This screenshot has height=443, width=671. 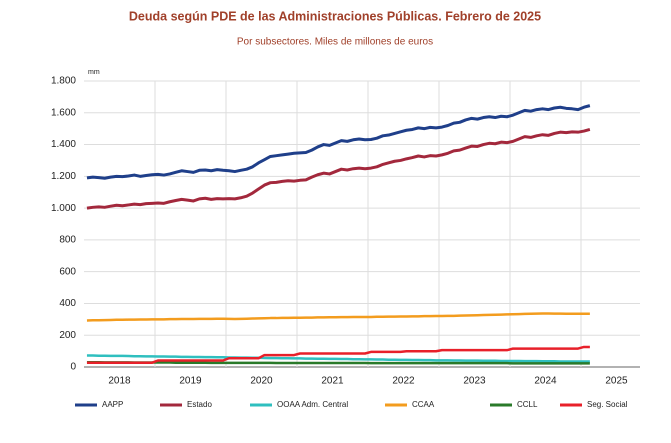 What do you see at coordinates (63, 176) in the screenshot?
I see `y-tick-label: 1.200` at bounding box center [63, 176].